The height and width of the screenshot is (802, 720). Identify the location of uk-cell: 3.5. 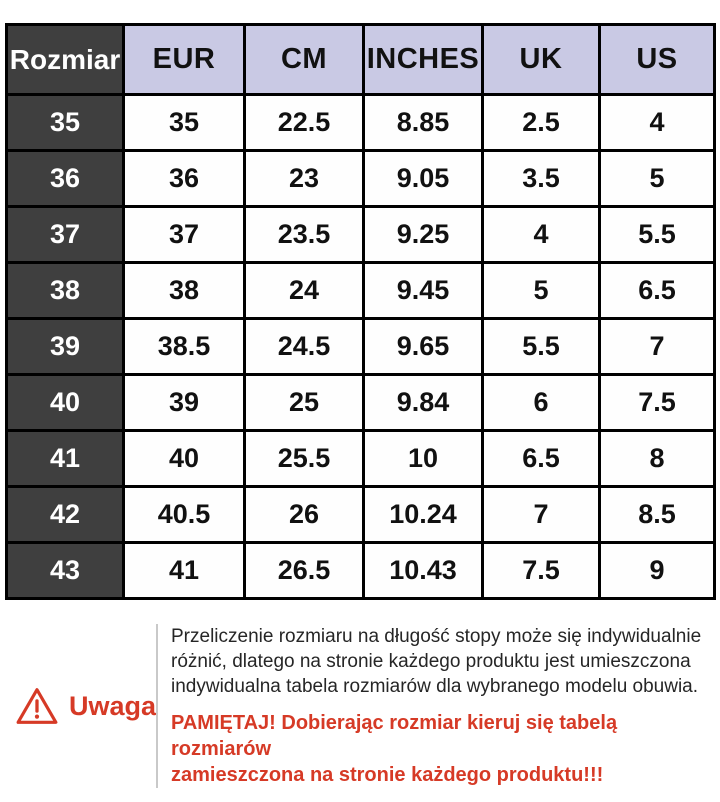
(541, 178).